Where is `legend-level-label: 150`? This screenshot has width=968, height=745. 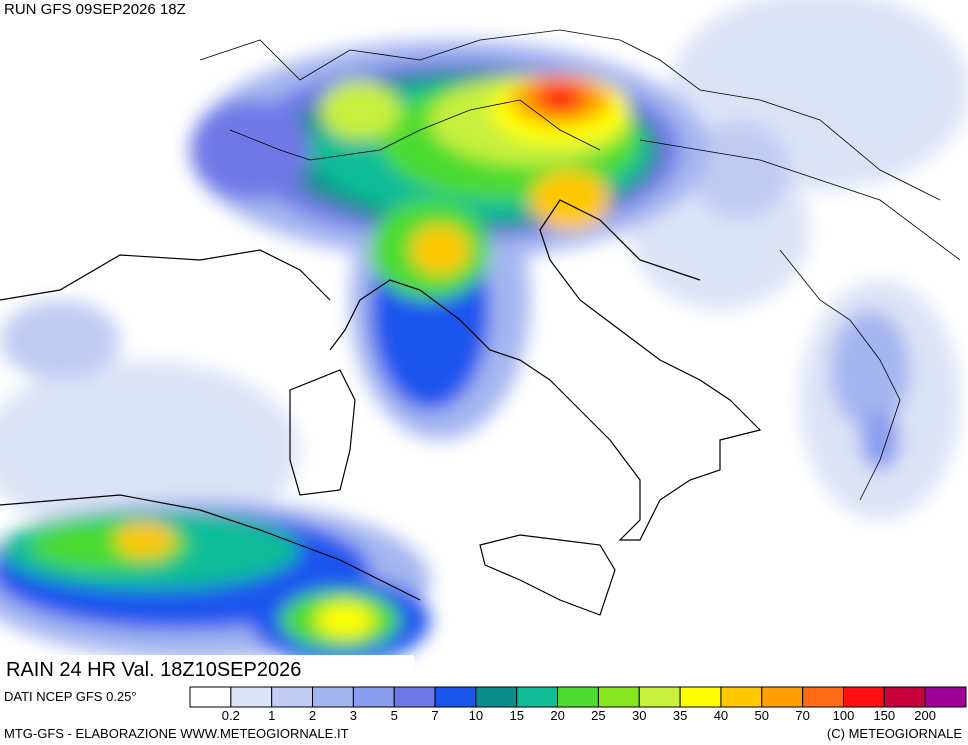
legend-level-label: 150 is located at coordinates (884, 715).